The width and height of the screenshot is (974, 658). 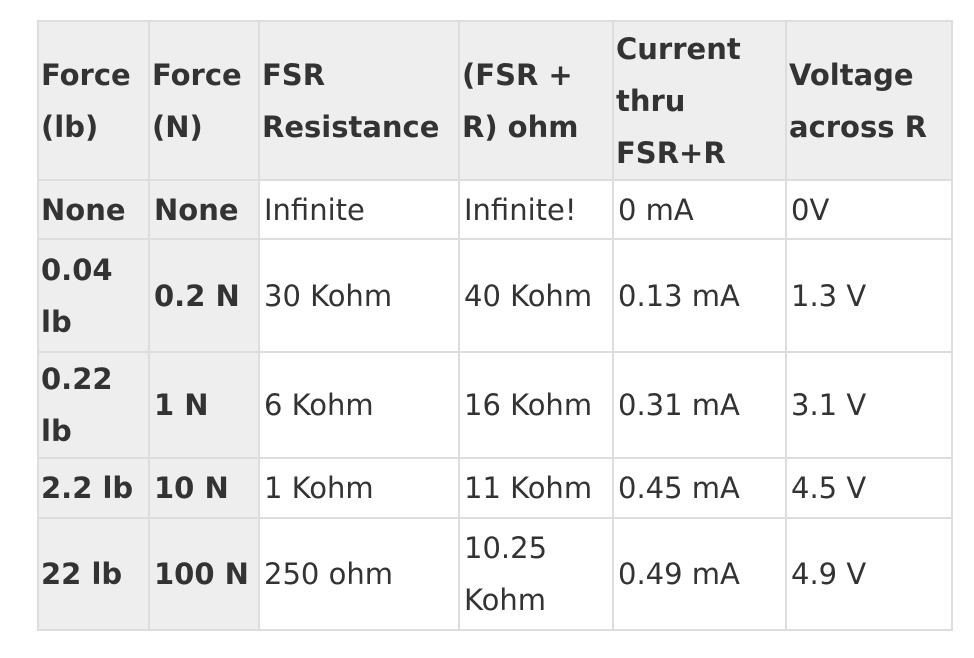 What do you see at coordinates (869, 100) in the screenshot?
I see `header-cell-voltage: Voltage across R` at bounding box center [869, 100].